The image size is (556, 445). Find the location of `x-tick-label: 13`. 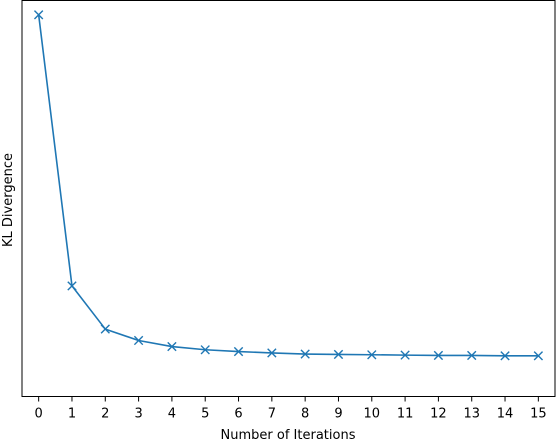

x-tick-label: 13 is located at coordinates (471, 414).